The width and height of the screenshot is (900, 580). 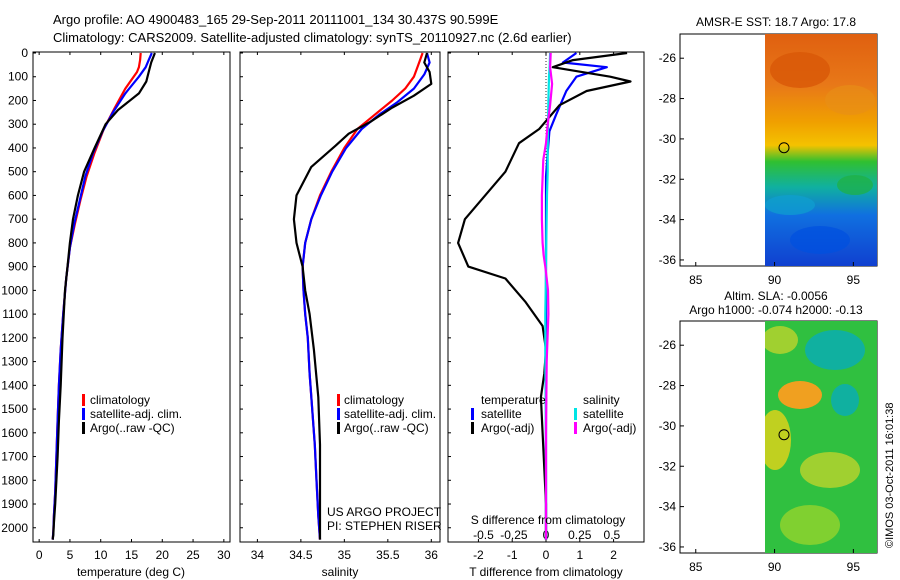 What do you see at coordinates (338, 414) in the screenshot?
I see `legend-swatch-satellite` at bounding box center [338, 414].